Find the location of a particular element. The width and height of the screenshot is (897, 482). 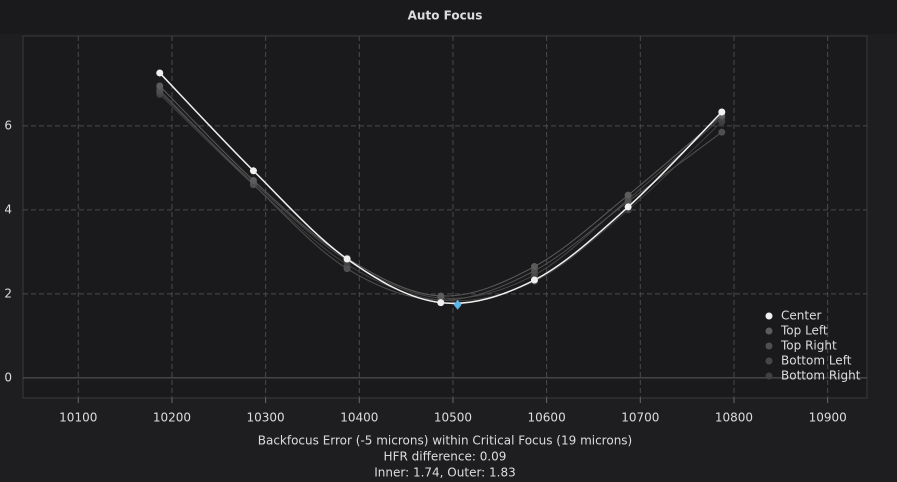

y-tick-label: 6 is located at coordinates (8, 125).